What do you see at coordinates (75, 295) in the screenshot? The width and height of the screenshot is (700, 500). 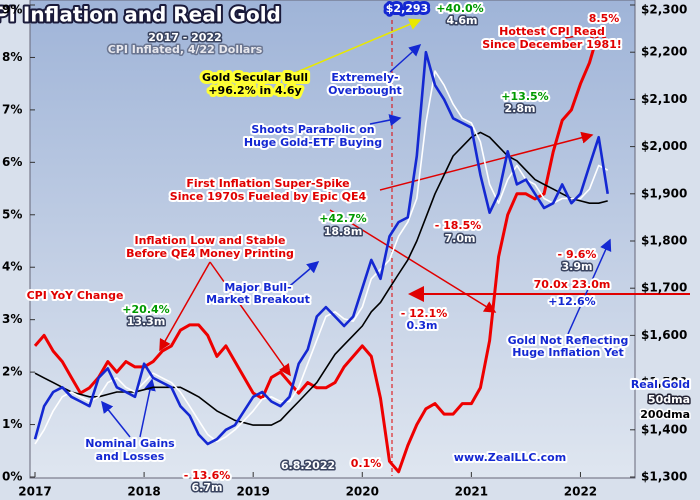 I see `legend-label: CPI YoY Change` at bounding box center [75, 295].